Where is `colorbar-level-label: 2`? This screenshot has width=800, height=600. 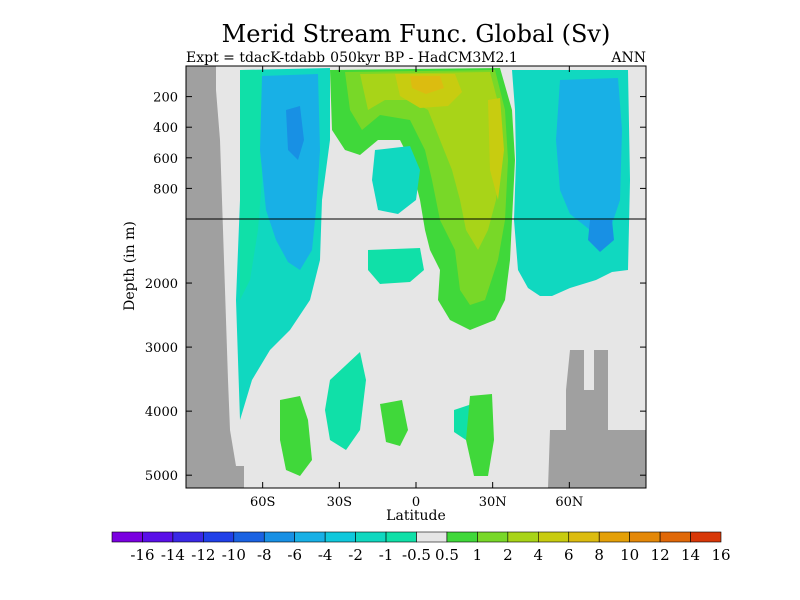 colorbar-level-label: 2 is located at coordinates (508, 555).